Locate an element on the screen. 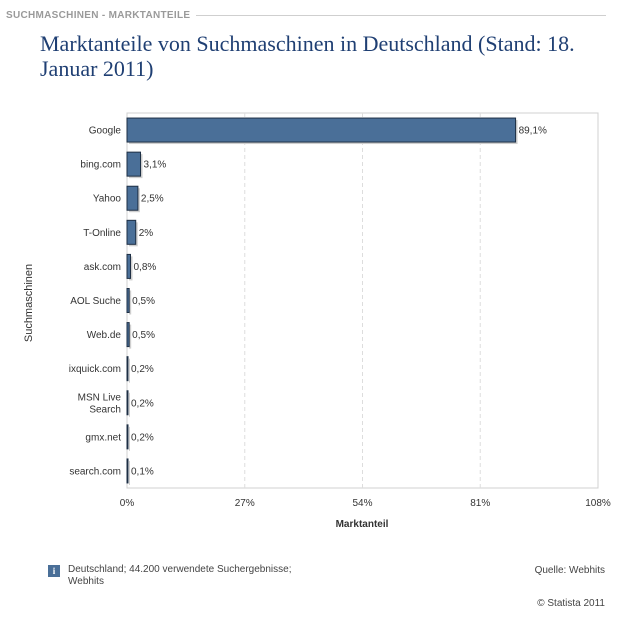 The width and height of the screenshot is (626, 640). category-label: bing.com is located at coordinates (100, 165).